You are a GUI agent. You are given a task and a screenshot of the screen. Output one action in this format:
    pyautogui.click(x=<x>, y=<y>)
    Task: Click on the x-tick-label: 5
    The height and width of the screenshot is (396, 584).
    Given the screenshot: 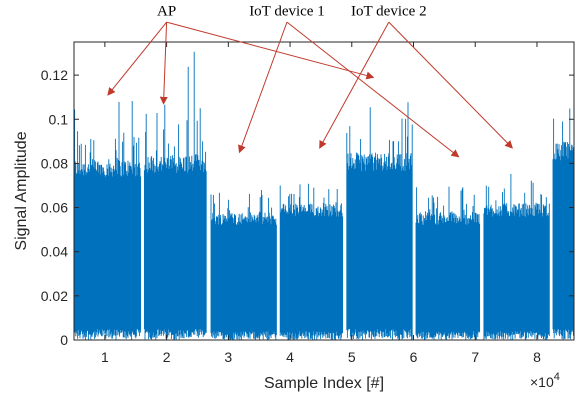 What is the action you would take?
    pyautogui.click(x=352, y=357)
    